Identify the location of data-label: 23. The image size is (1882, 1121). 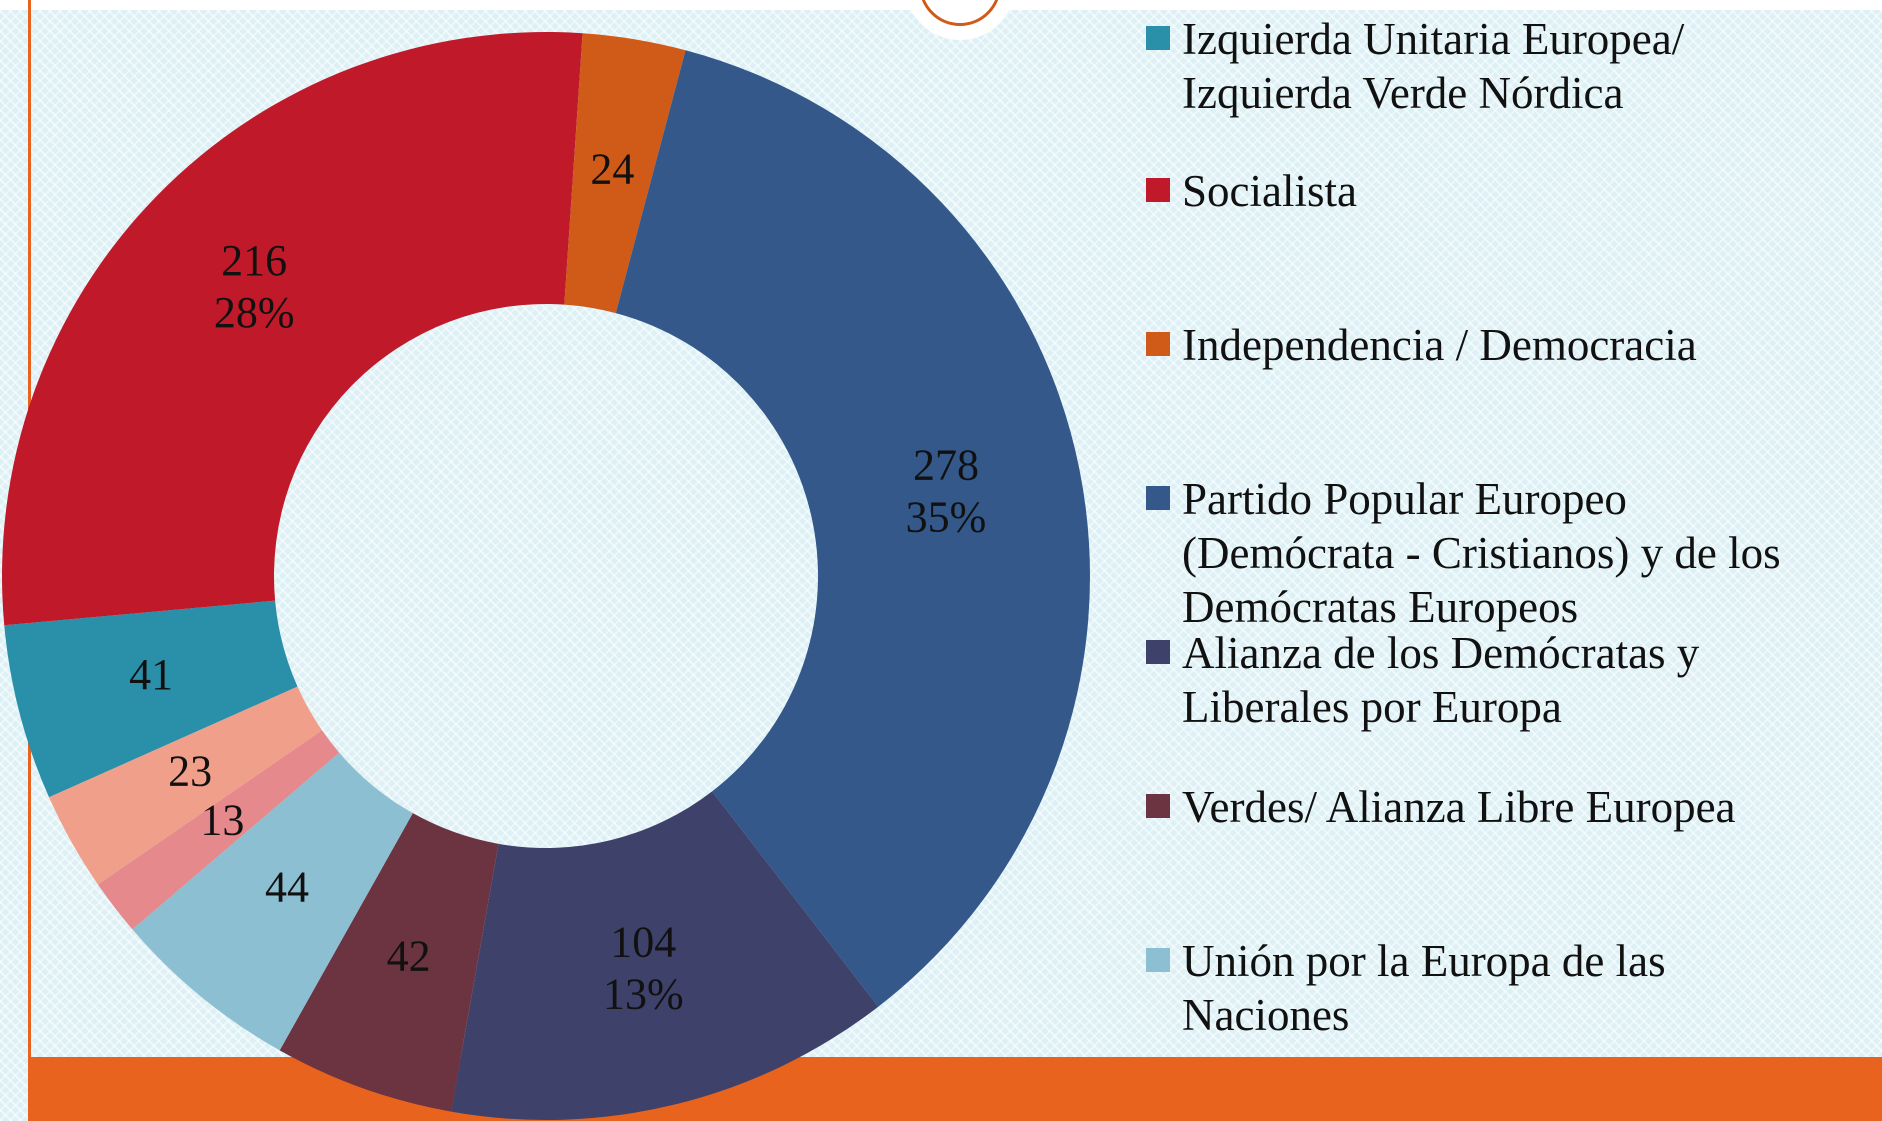
(190, 771).